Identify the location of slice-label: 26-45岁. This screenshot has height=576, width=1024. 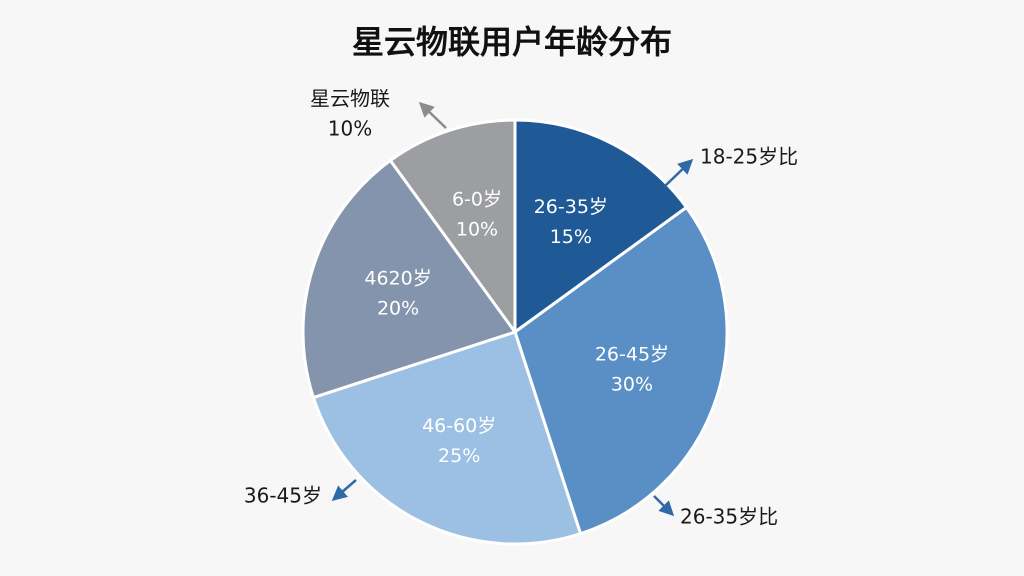
(632, 354).